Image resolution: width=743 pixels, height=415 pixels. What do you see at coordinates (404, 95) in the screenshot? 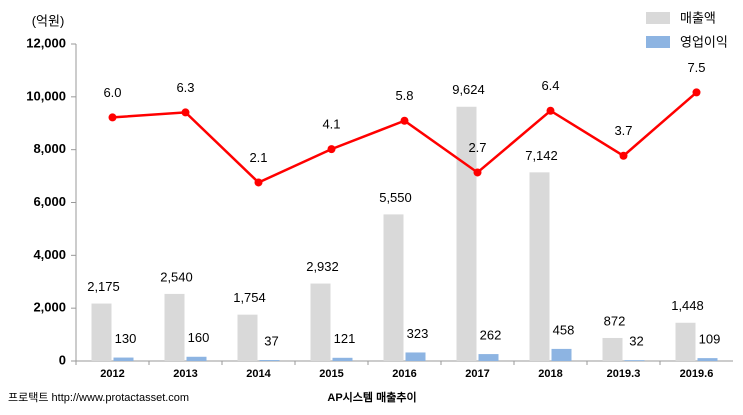
I see `data-label: 5.8` at bounding box center [404, 95].